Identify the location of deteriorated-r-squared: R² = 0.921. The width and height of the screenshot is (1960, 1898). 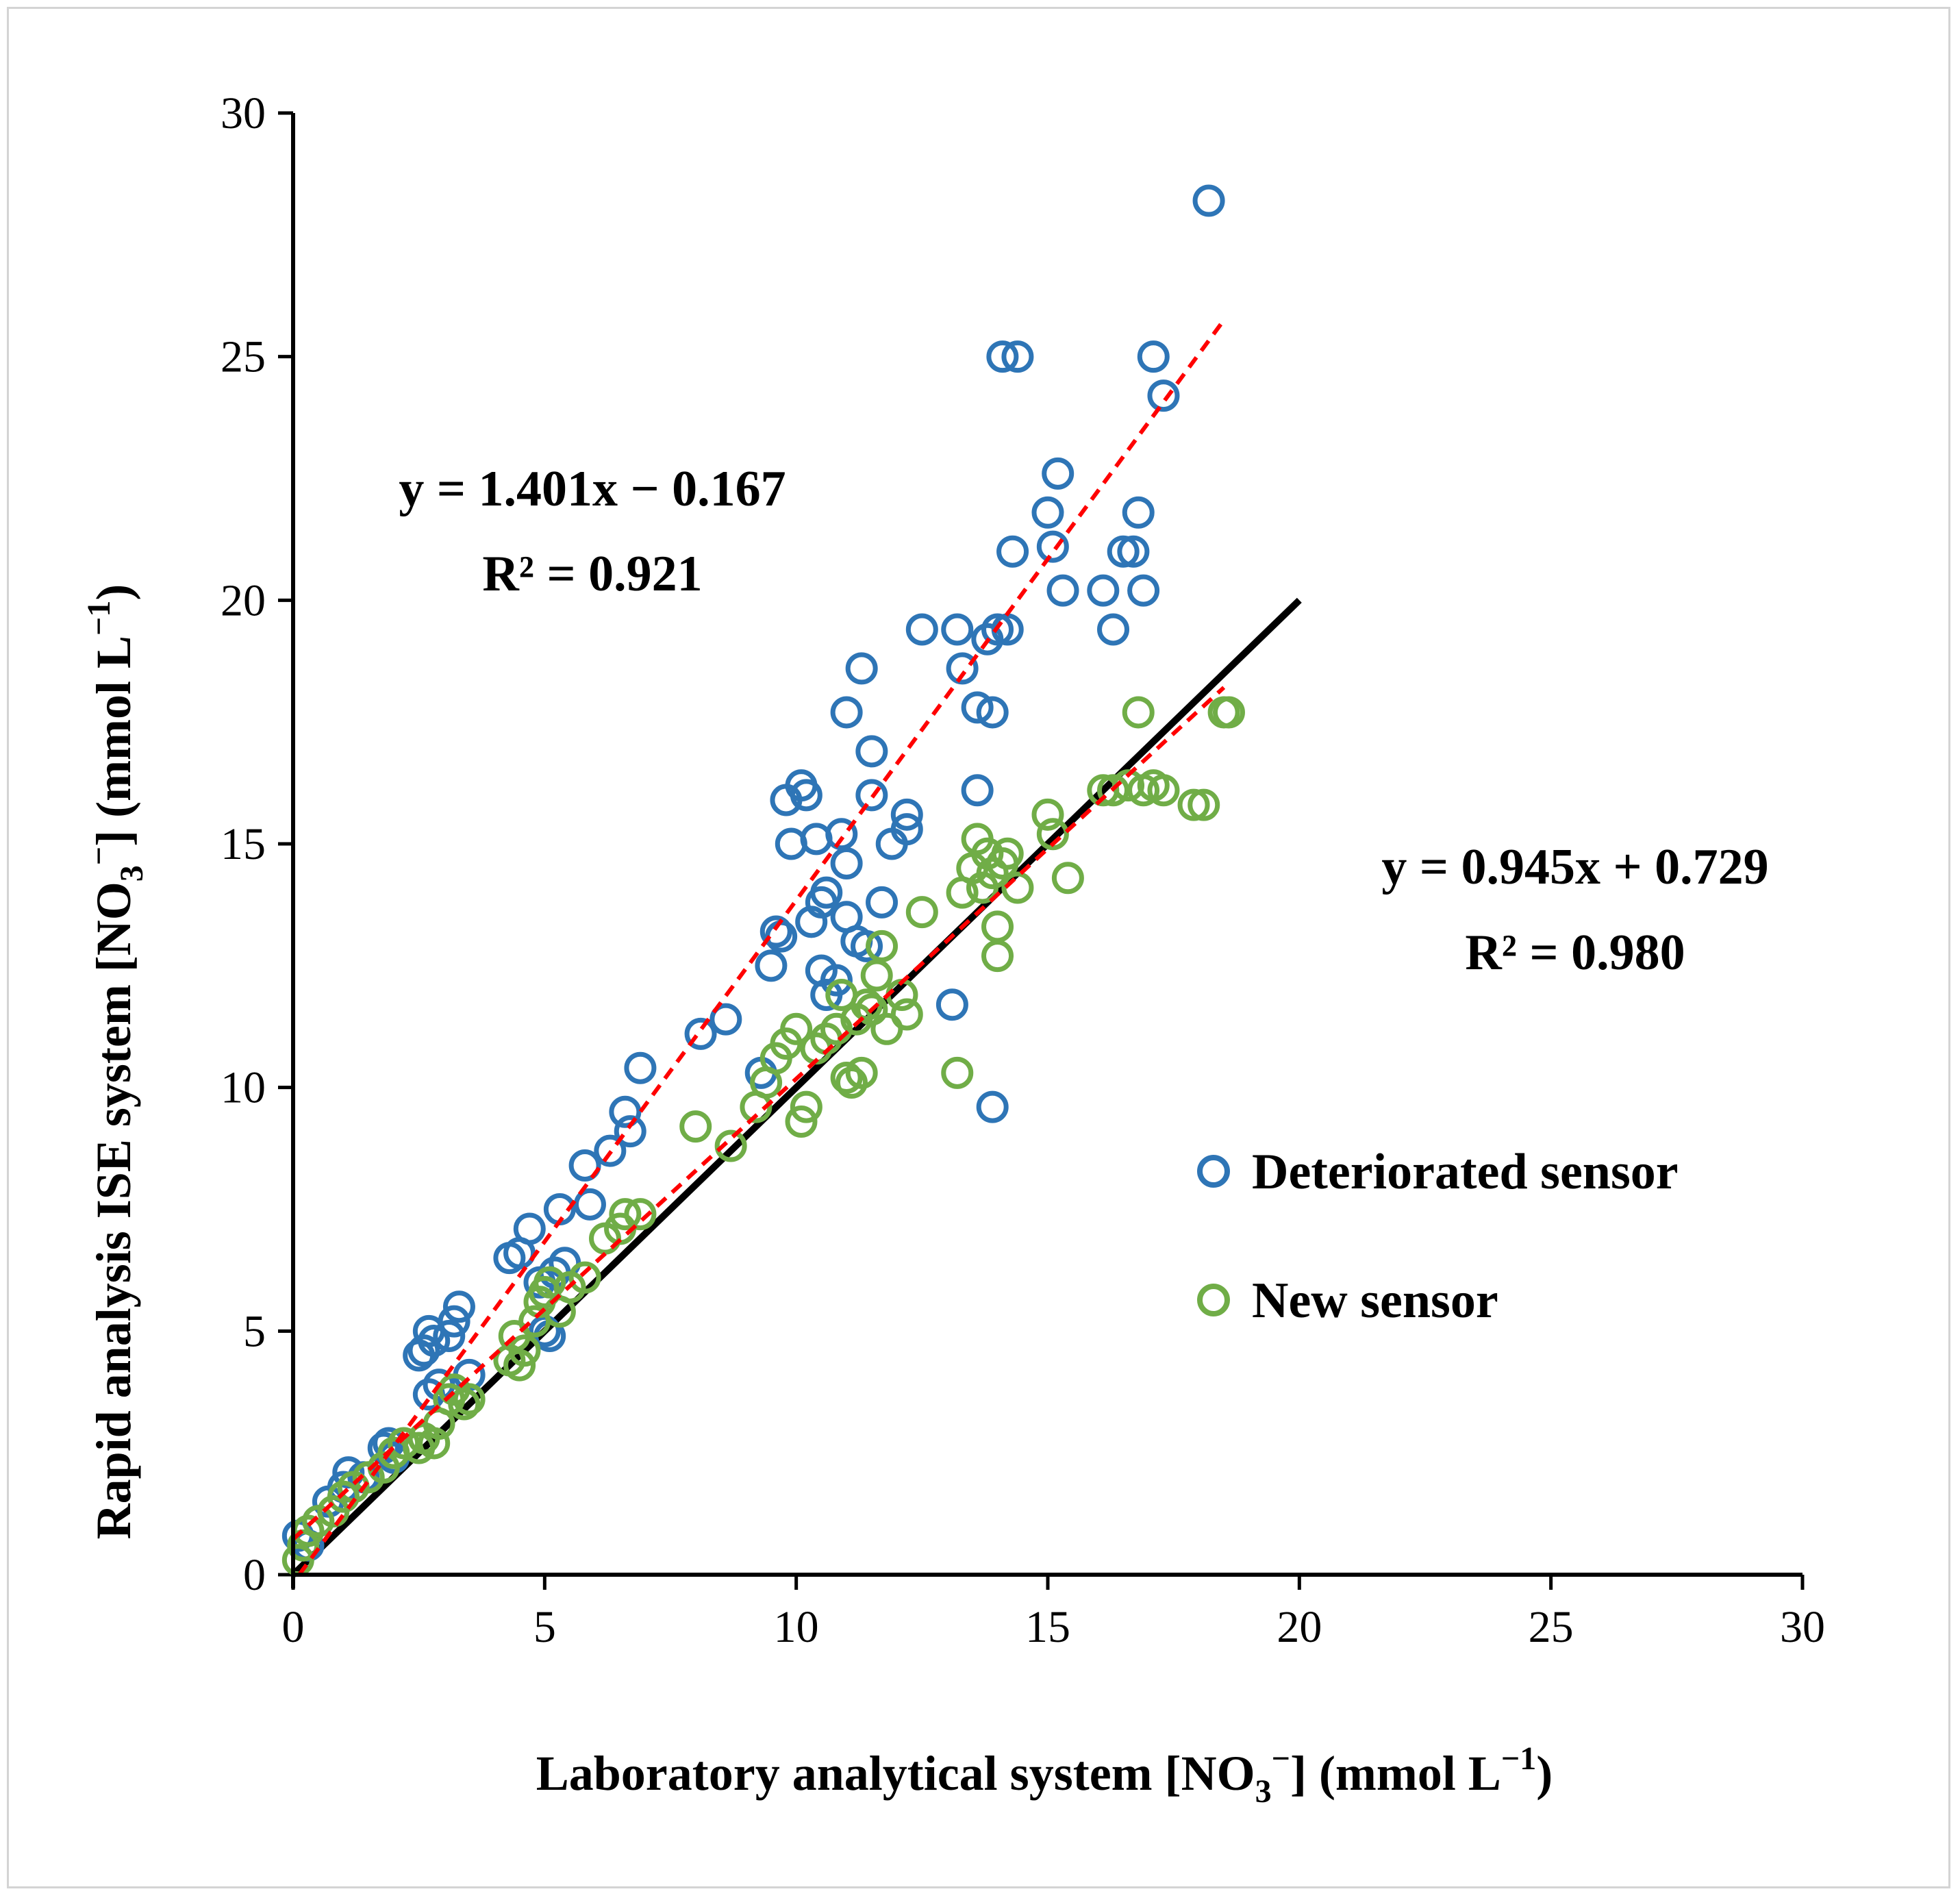
(592, 574).